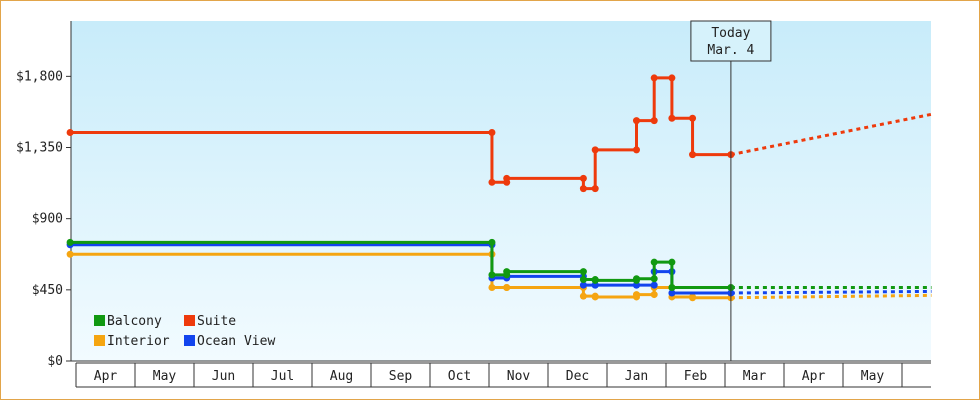 This screenshot has height=400, width=980. What do you see at coordinates (636, 376) in the screenshot?
I see `month-label: Jan` at bounding box center [636, 376].